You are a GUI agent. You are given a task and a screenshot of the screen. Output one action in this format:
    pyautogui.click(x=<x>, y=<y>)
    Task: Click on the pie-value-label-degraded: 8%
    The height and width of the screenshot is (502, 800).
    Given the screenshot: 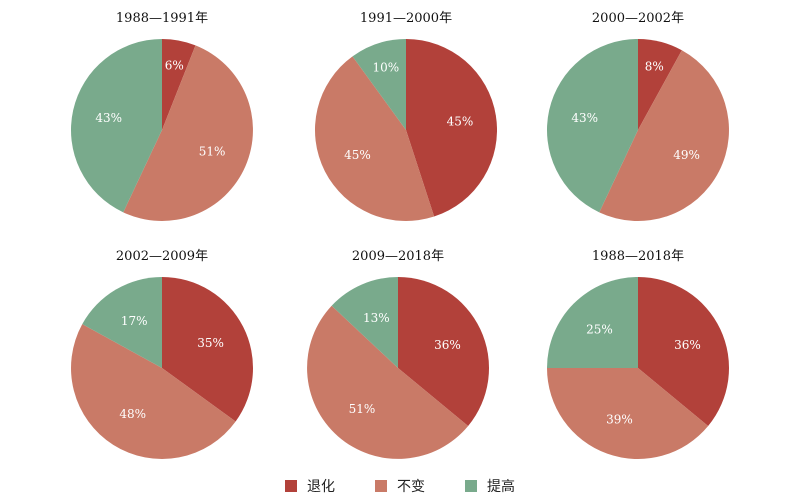 What is the action you would take?
    pyautogui.click(x=654, y=67)
    